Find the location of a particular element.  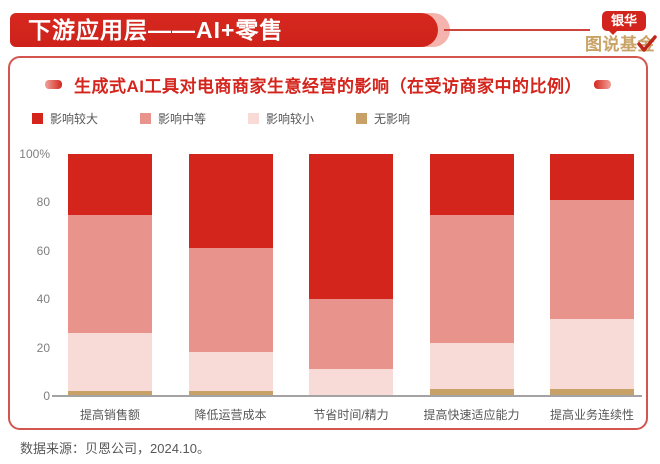

x-category-label: 提高业务连续性 is located at coordinates (592, 415).